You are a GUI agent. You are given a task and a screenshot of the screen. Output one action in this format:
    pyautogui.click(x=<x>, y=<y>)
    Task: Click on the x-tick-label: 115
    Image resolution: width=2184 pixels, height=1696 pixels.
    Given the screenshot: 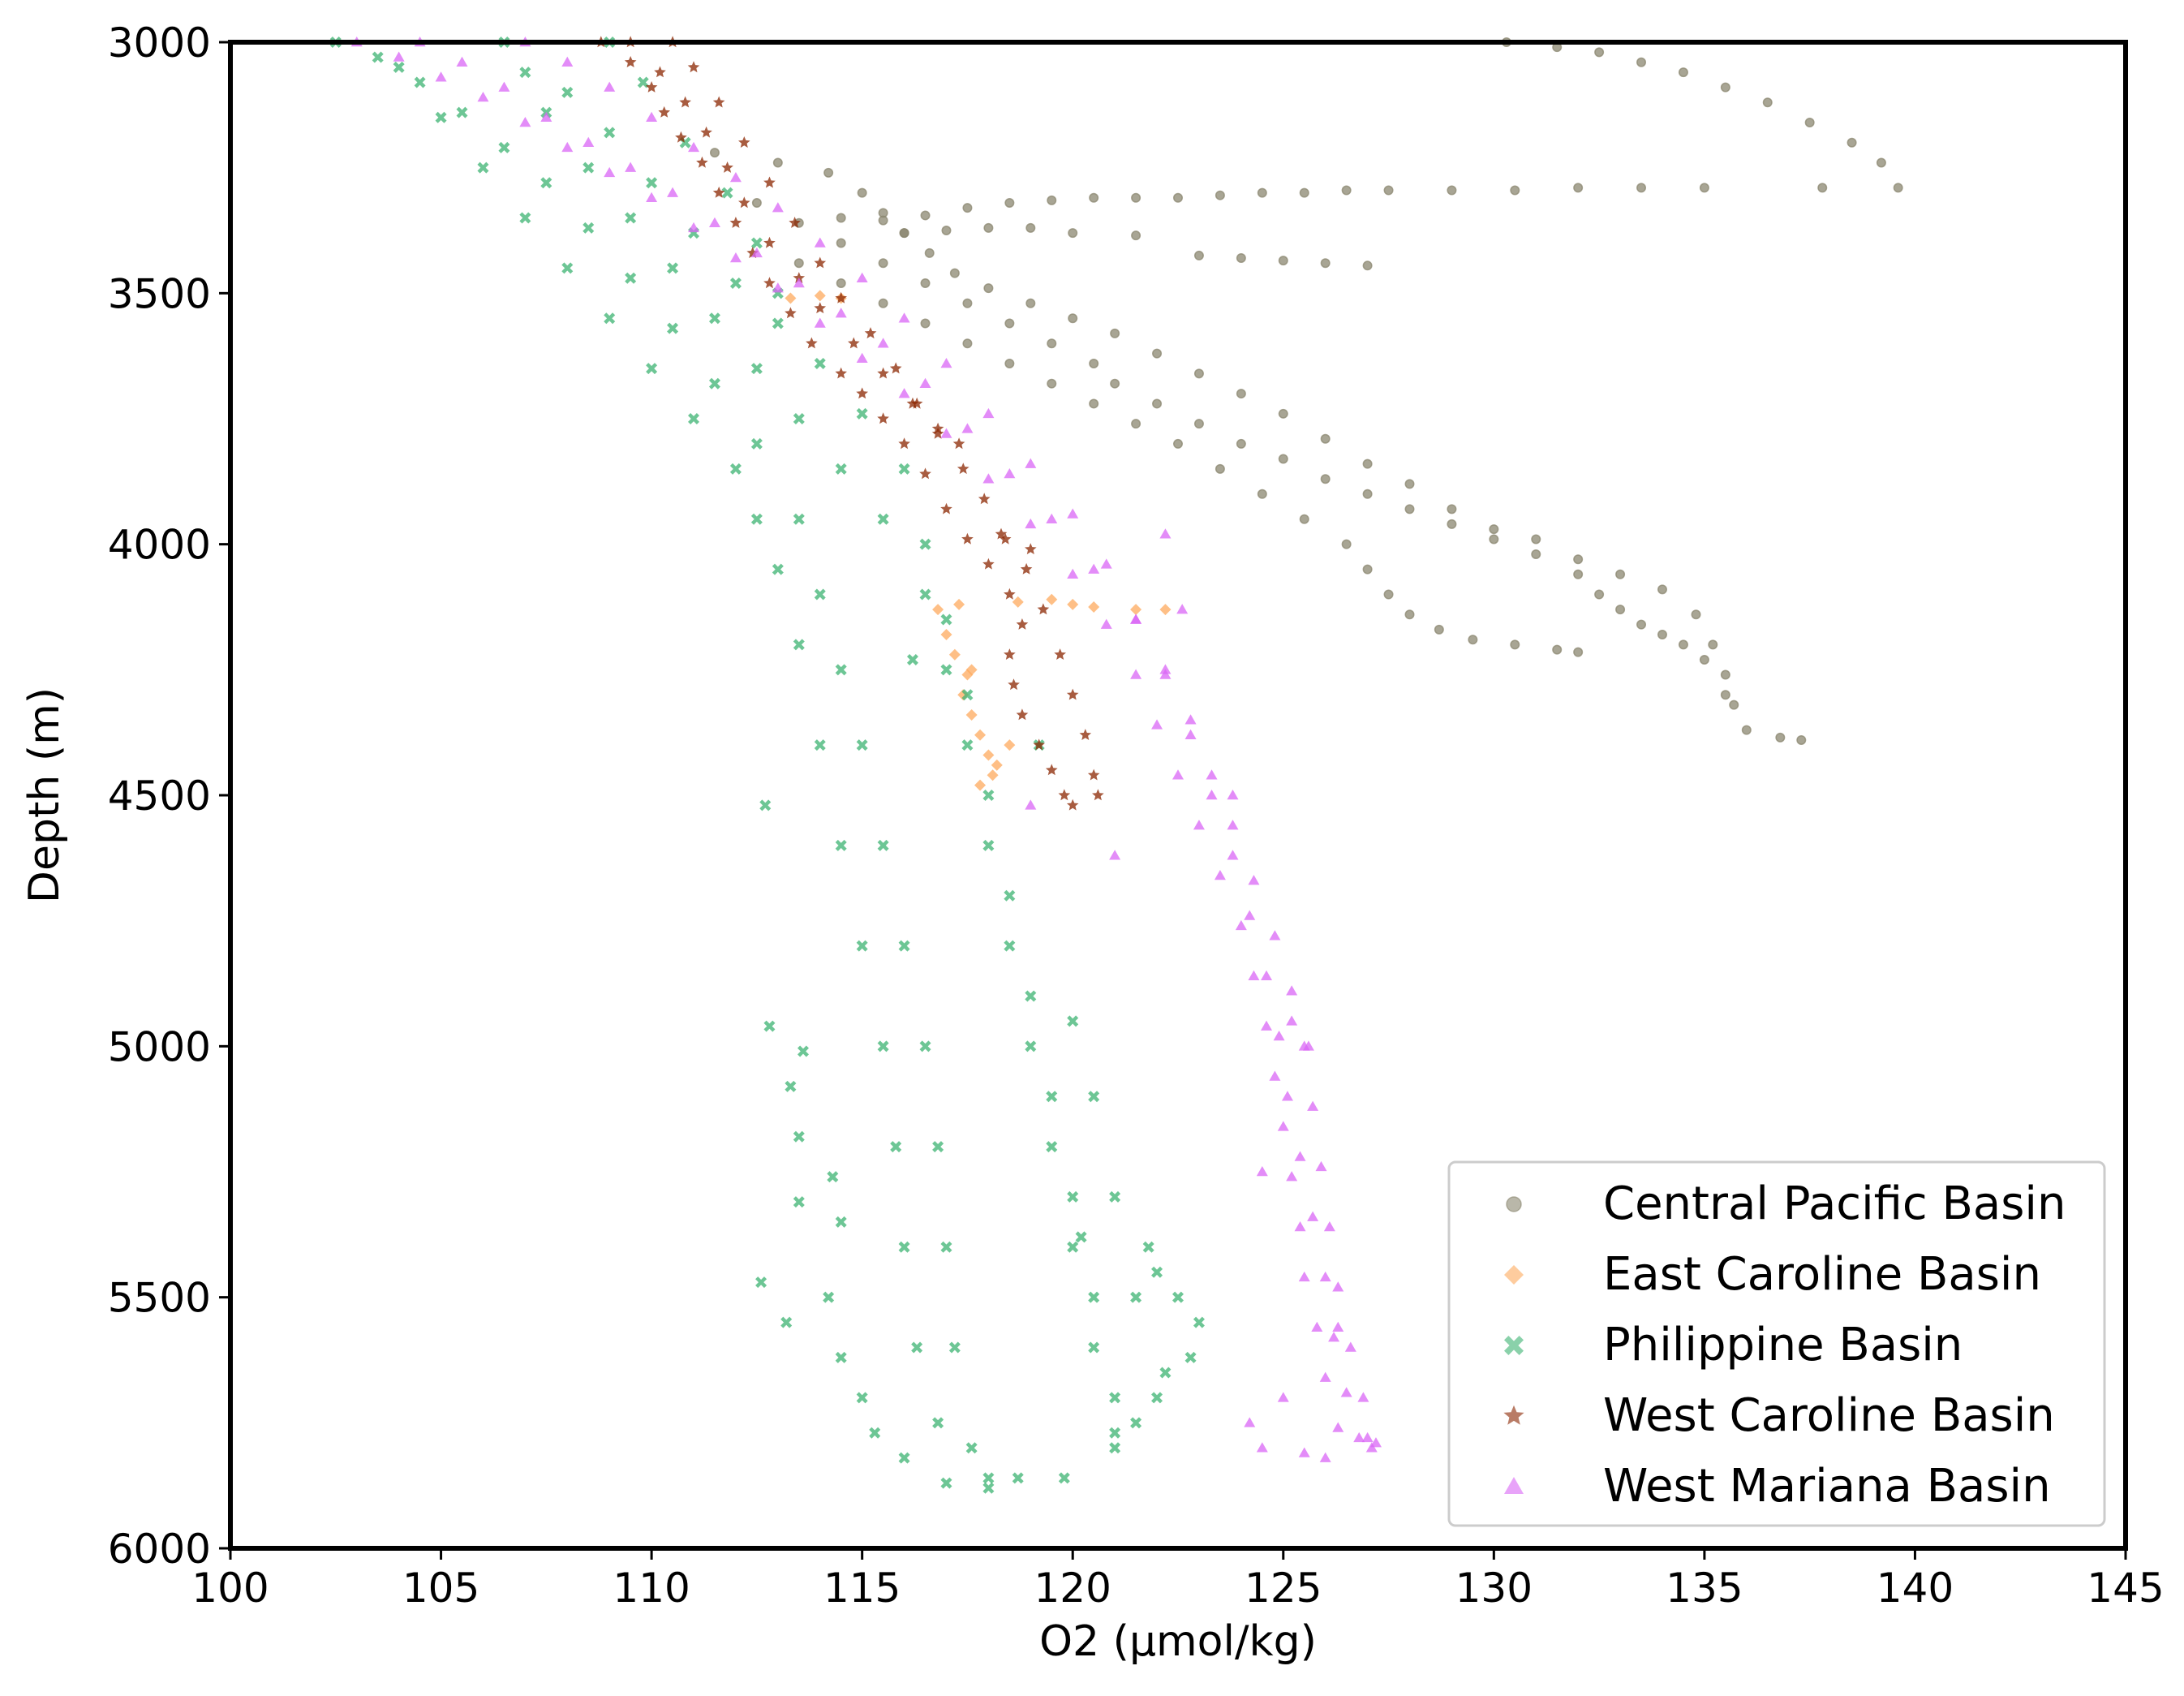 What is the action you would take?
    pyautogui.click(x=862, y=1588)
    